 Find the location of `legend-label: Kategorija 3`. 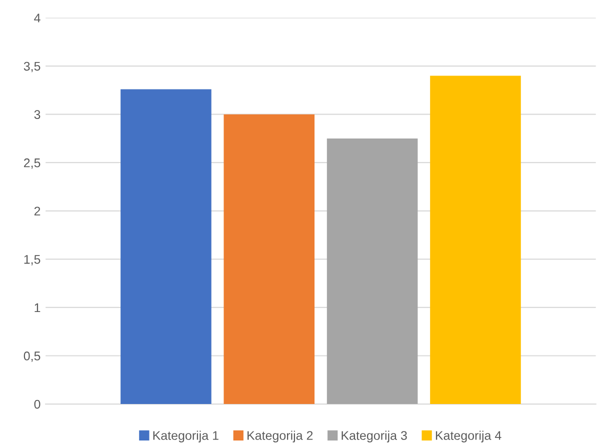

legend-label: Kategorija 3 is located at coordinates (374, 436).